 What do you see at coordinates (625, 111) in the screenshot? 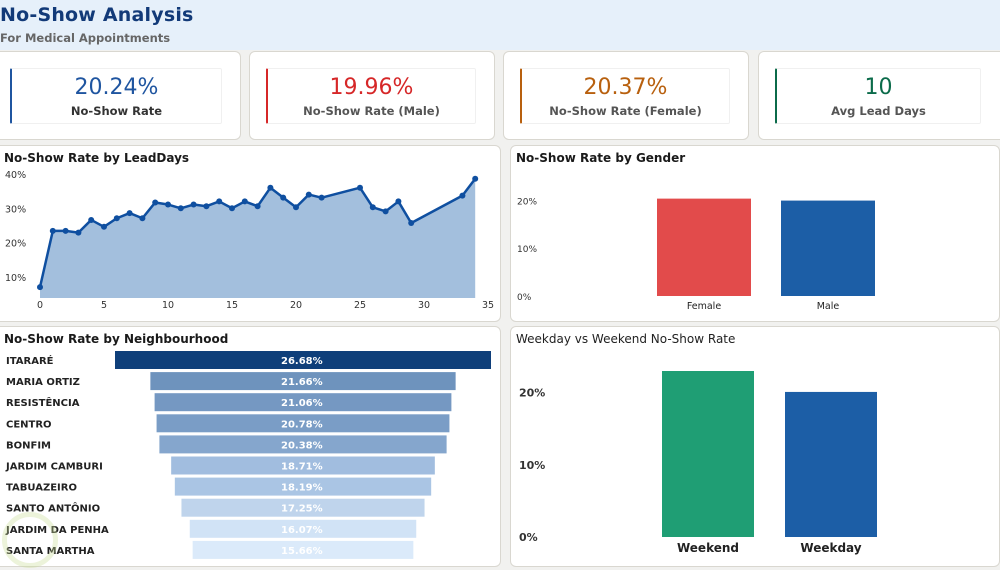
I see `kpi-label: No-Show Rate (Female)` at bounding box center [625, 111].